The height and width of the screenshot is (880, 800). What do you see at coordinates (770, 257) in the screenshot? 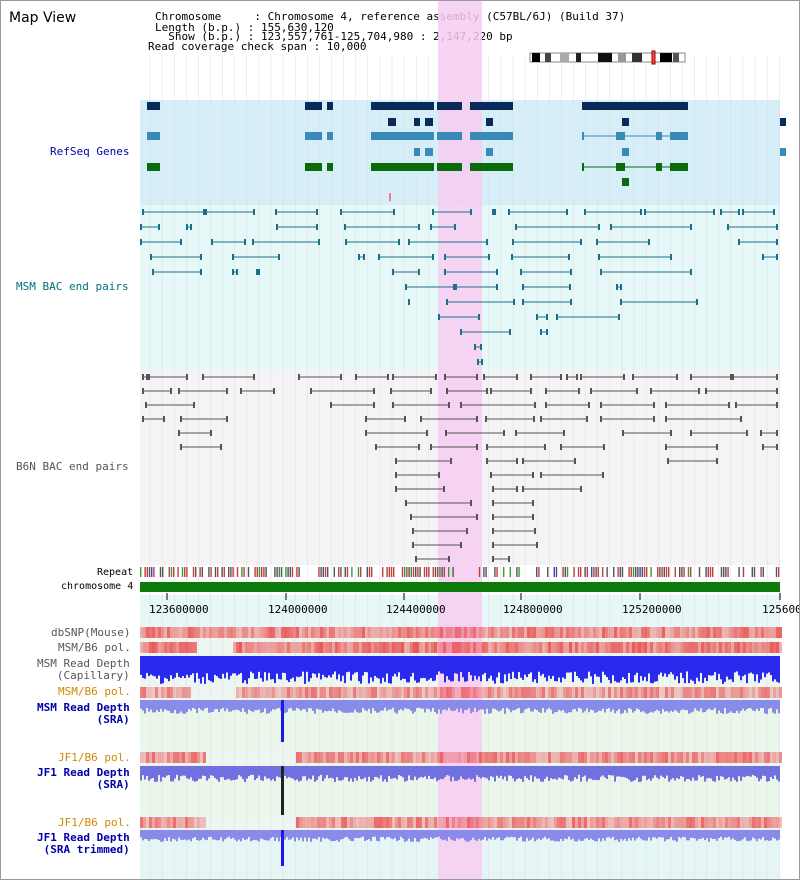
I see `msm-bac-pair` at bounding box center [770, 257].